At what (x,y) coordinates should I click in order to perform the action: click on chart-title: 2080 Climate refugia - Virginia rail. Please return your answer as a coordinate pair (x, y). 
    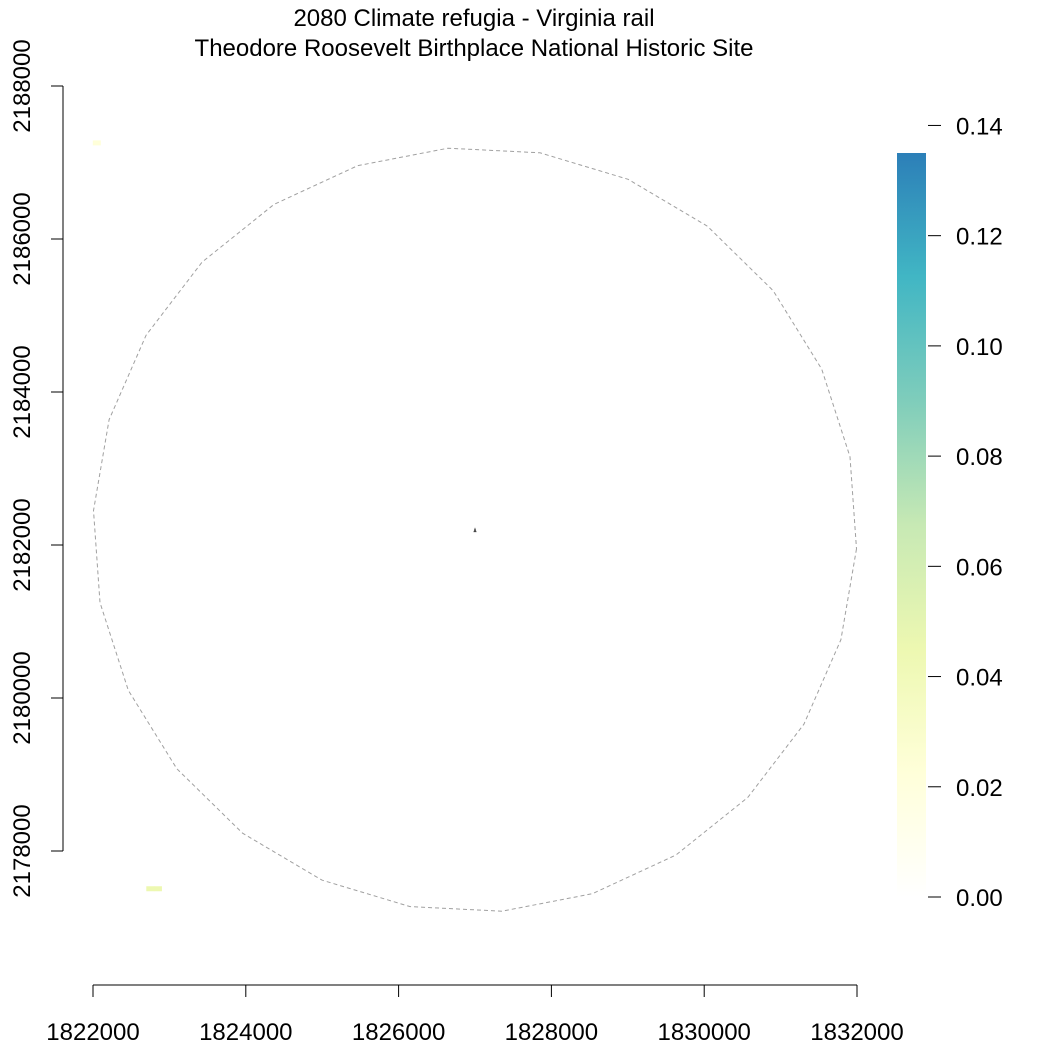
    Looking at the image, I should click on (473, 18).